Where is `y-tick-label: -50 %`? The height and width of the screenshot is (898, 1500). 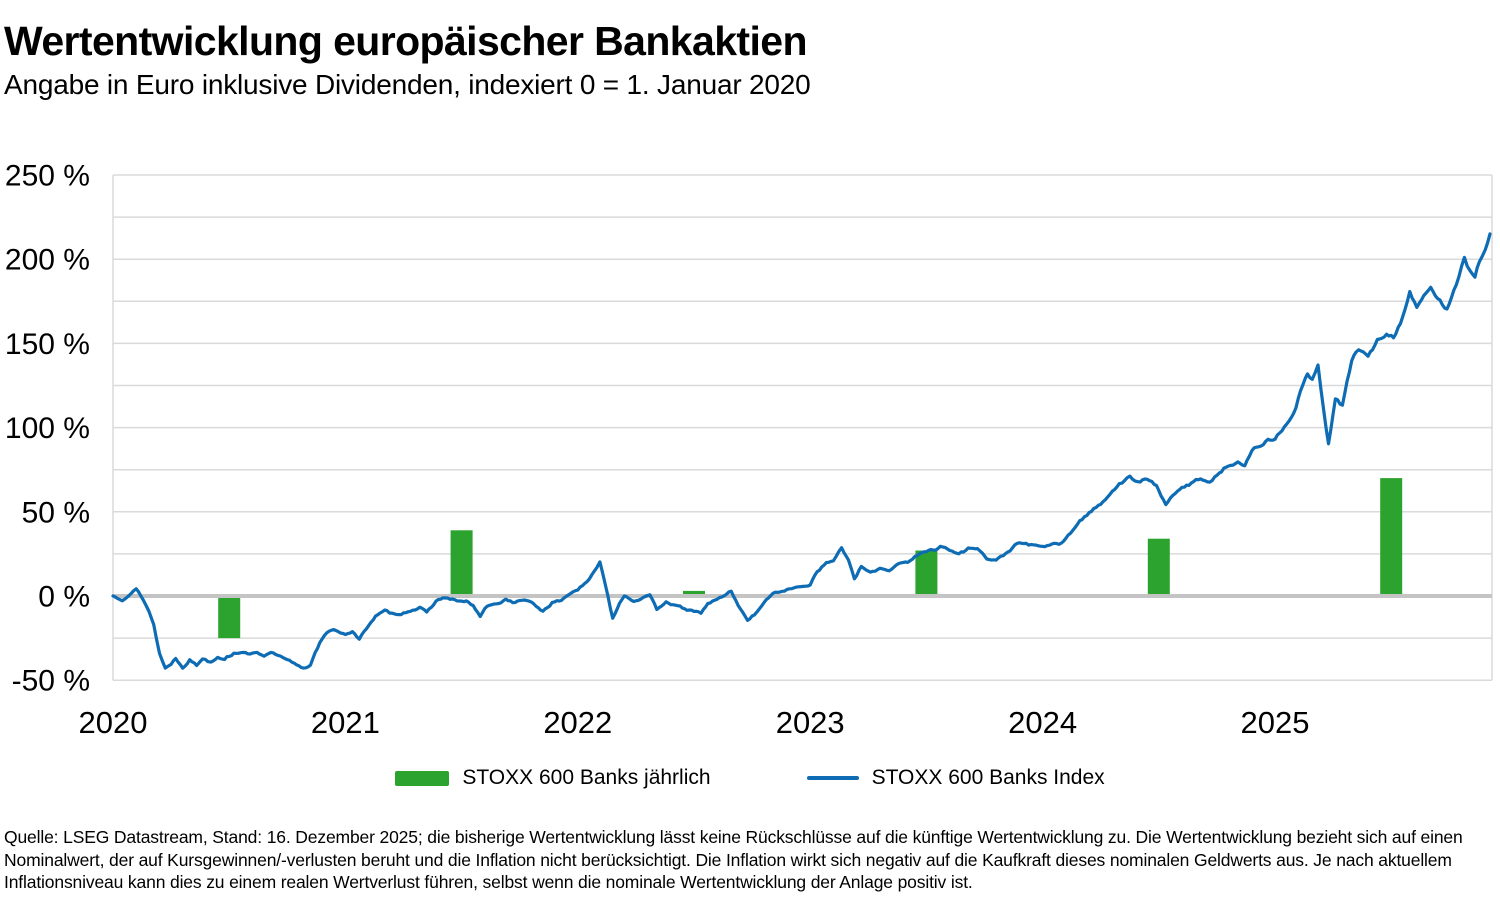 y-tick-label: -50 % is located at coordinates (51, 681).